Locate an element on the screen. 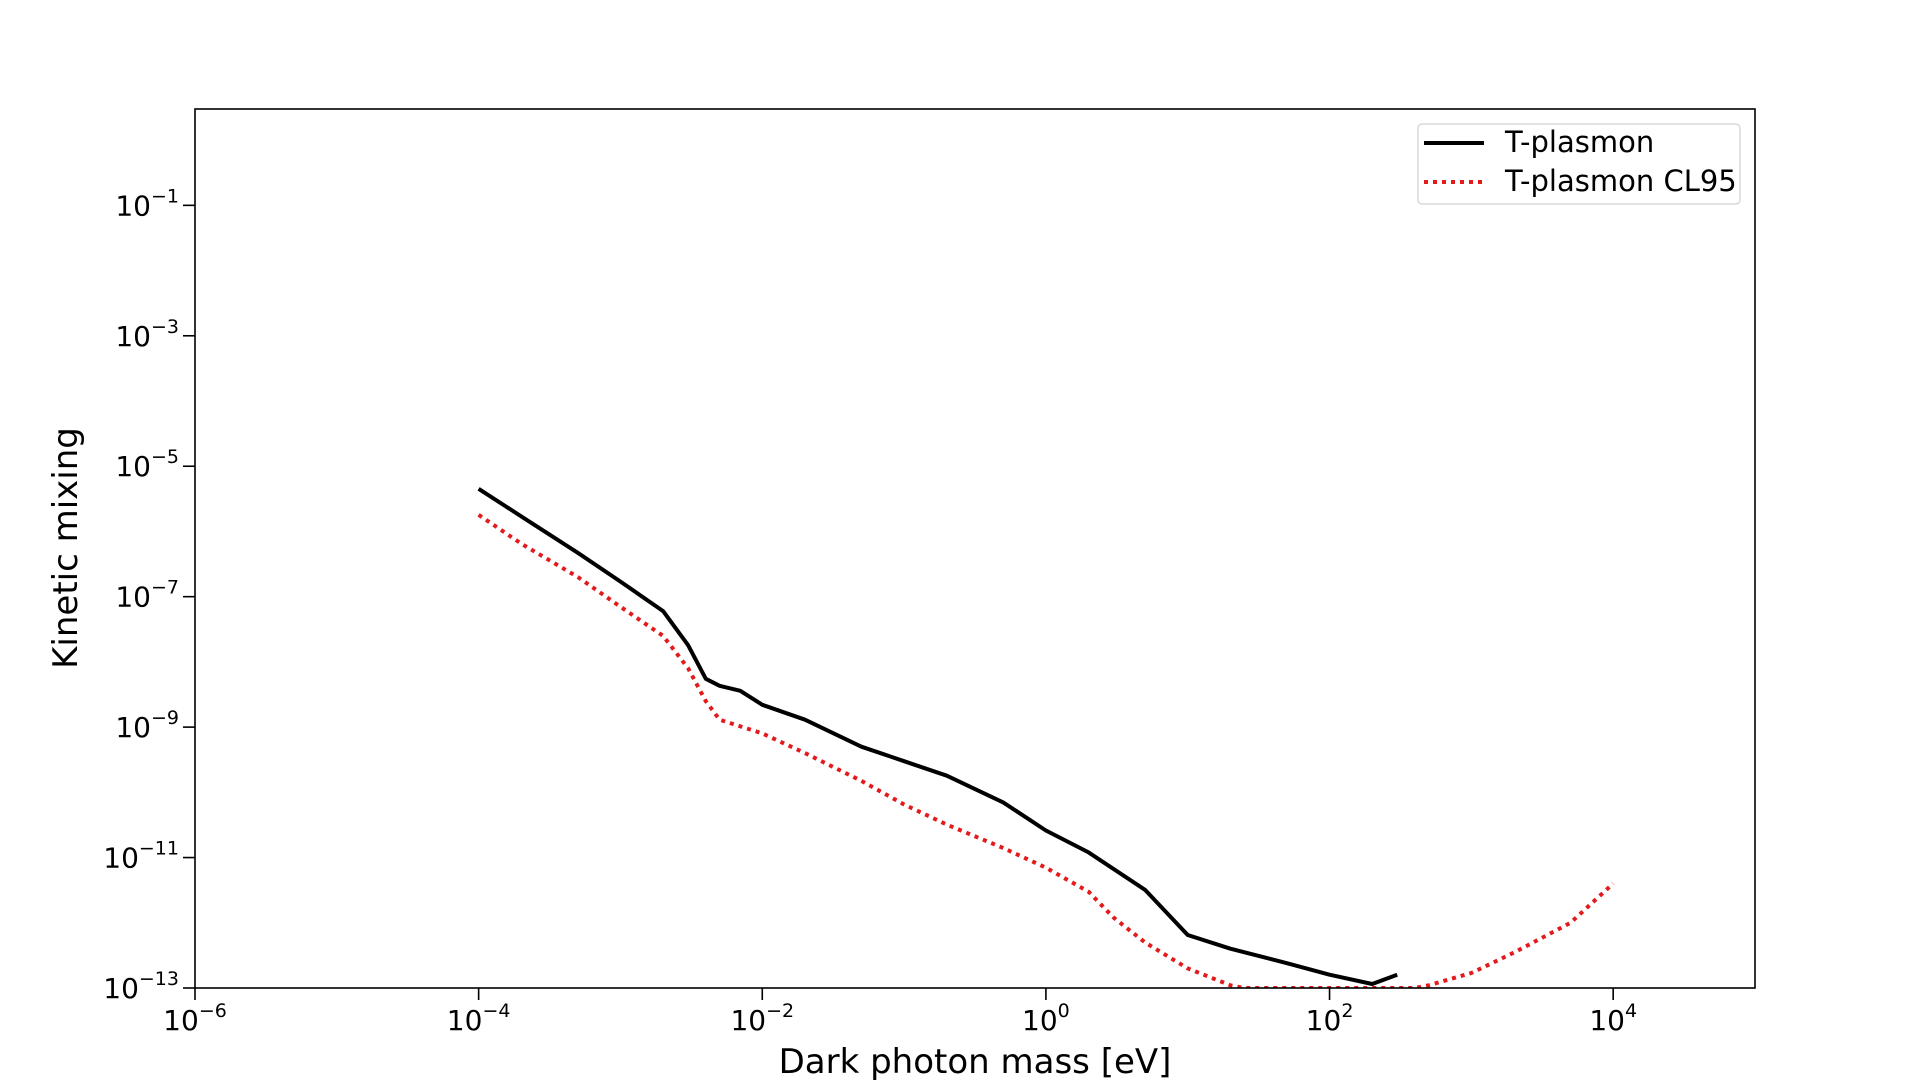 The width and height of the screenshot is (1920, 1080). x-tick-label: 10² is located at coordinates (1330, 1018).